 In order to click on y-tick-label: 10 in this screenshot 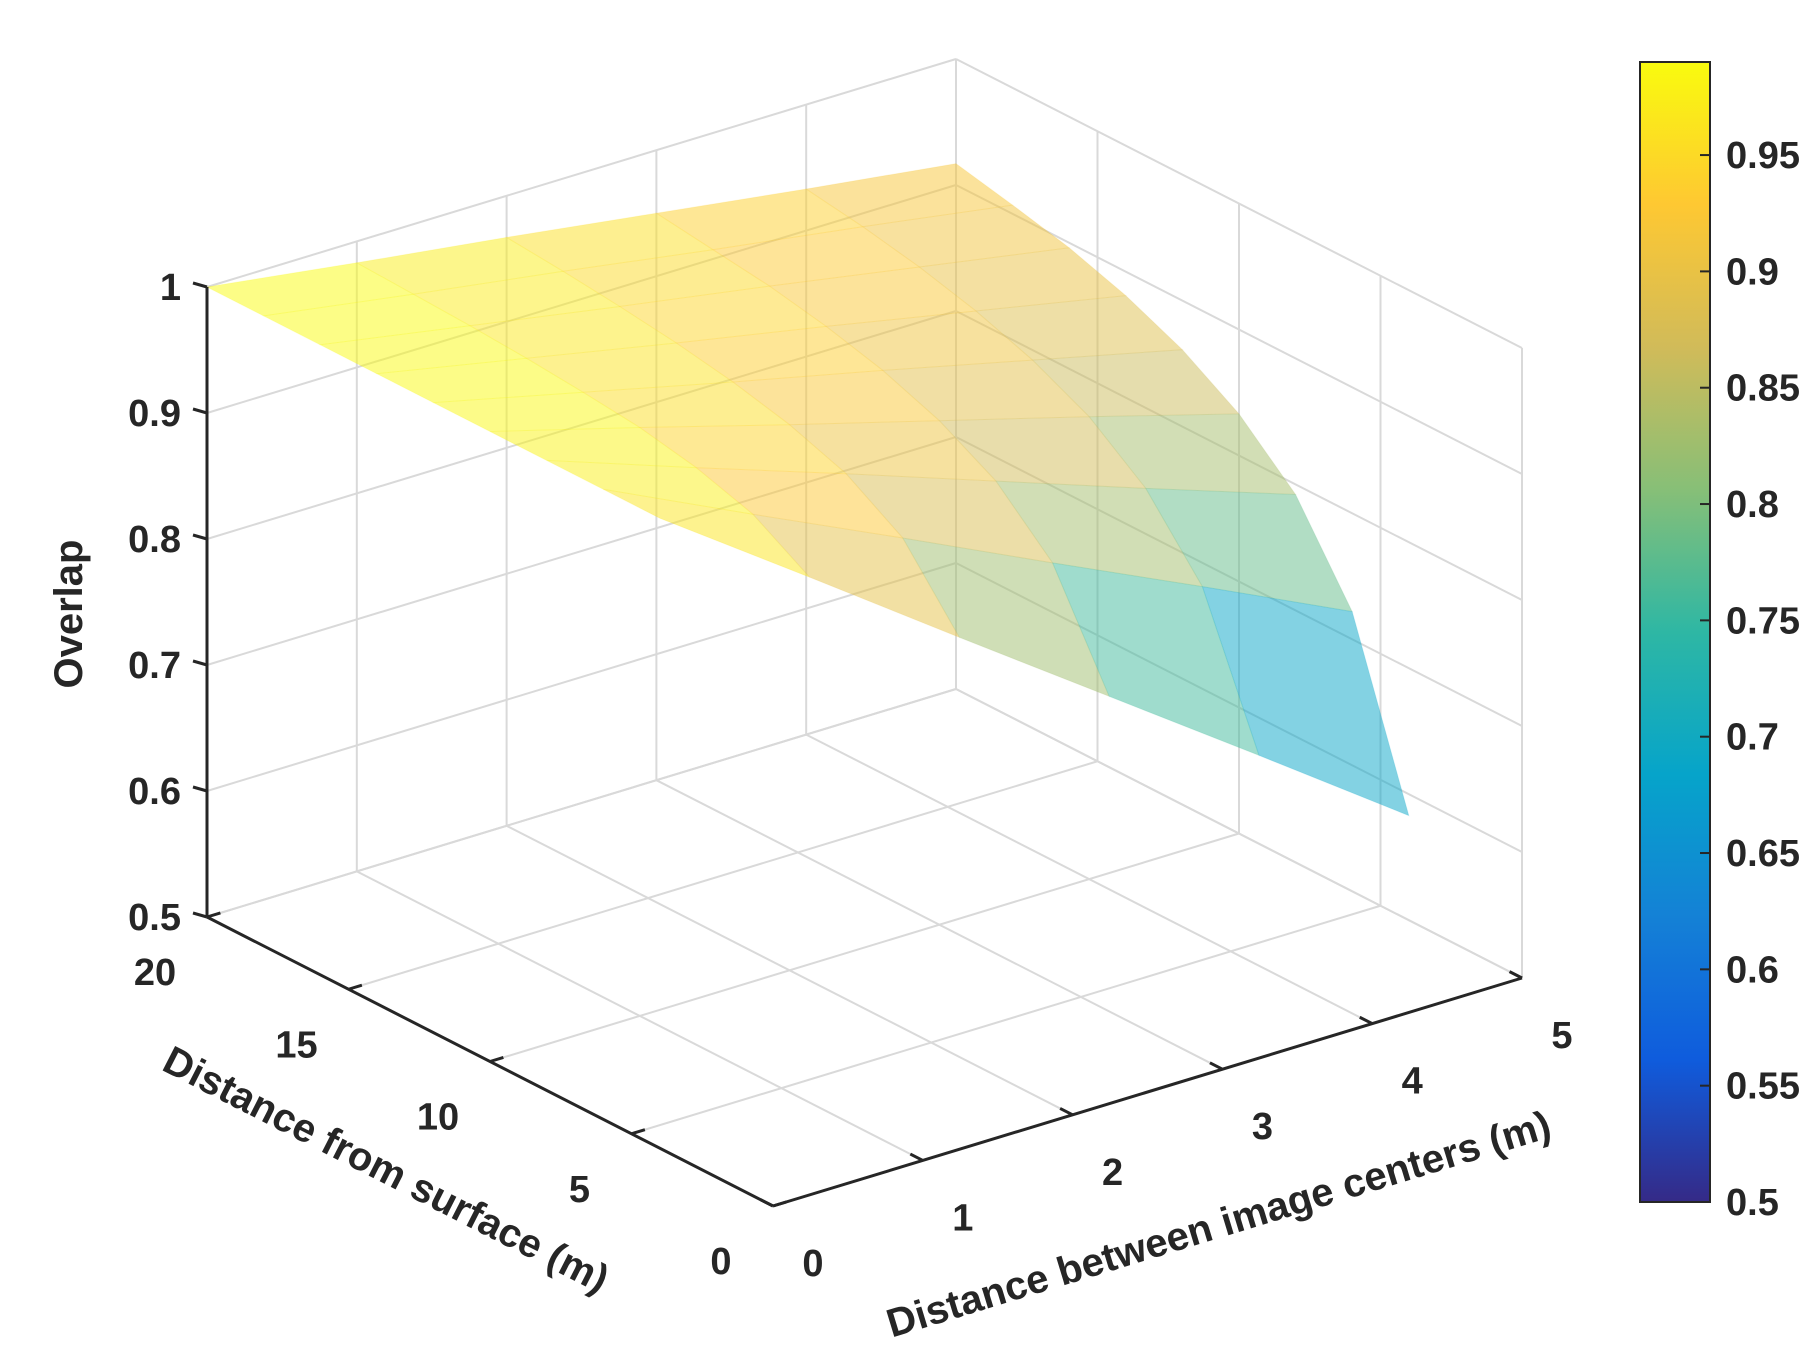, I will do `click(438, 1118)`.